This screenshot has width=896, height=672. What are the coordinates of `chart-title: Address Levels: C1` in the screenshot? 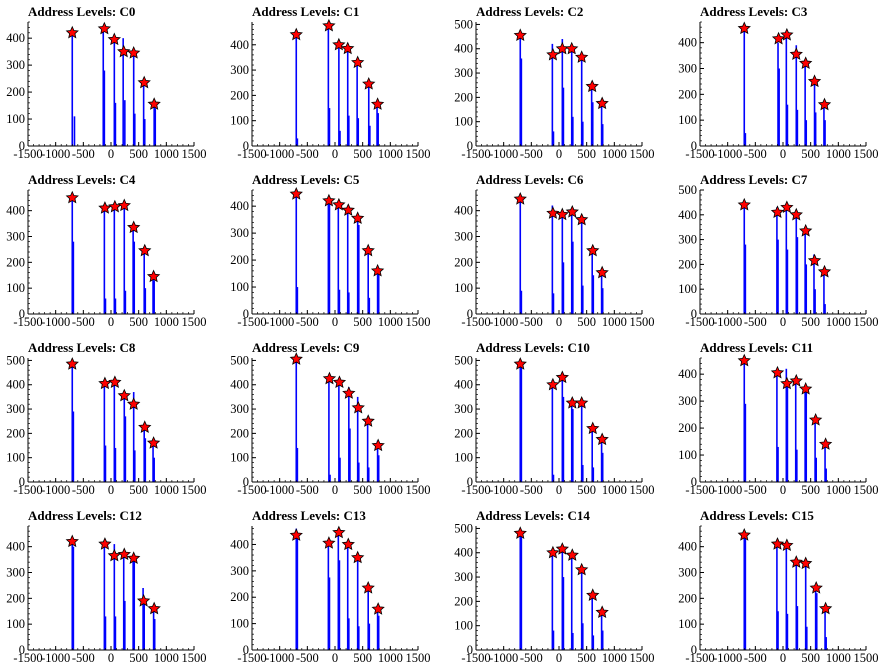 It's located at (306, 11).